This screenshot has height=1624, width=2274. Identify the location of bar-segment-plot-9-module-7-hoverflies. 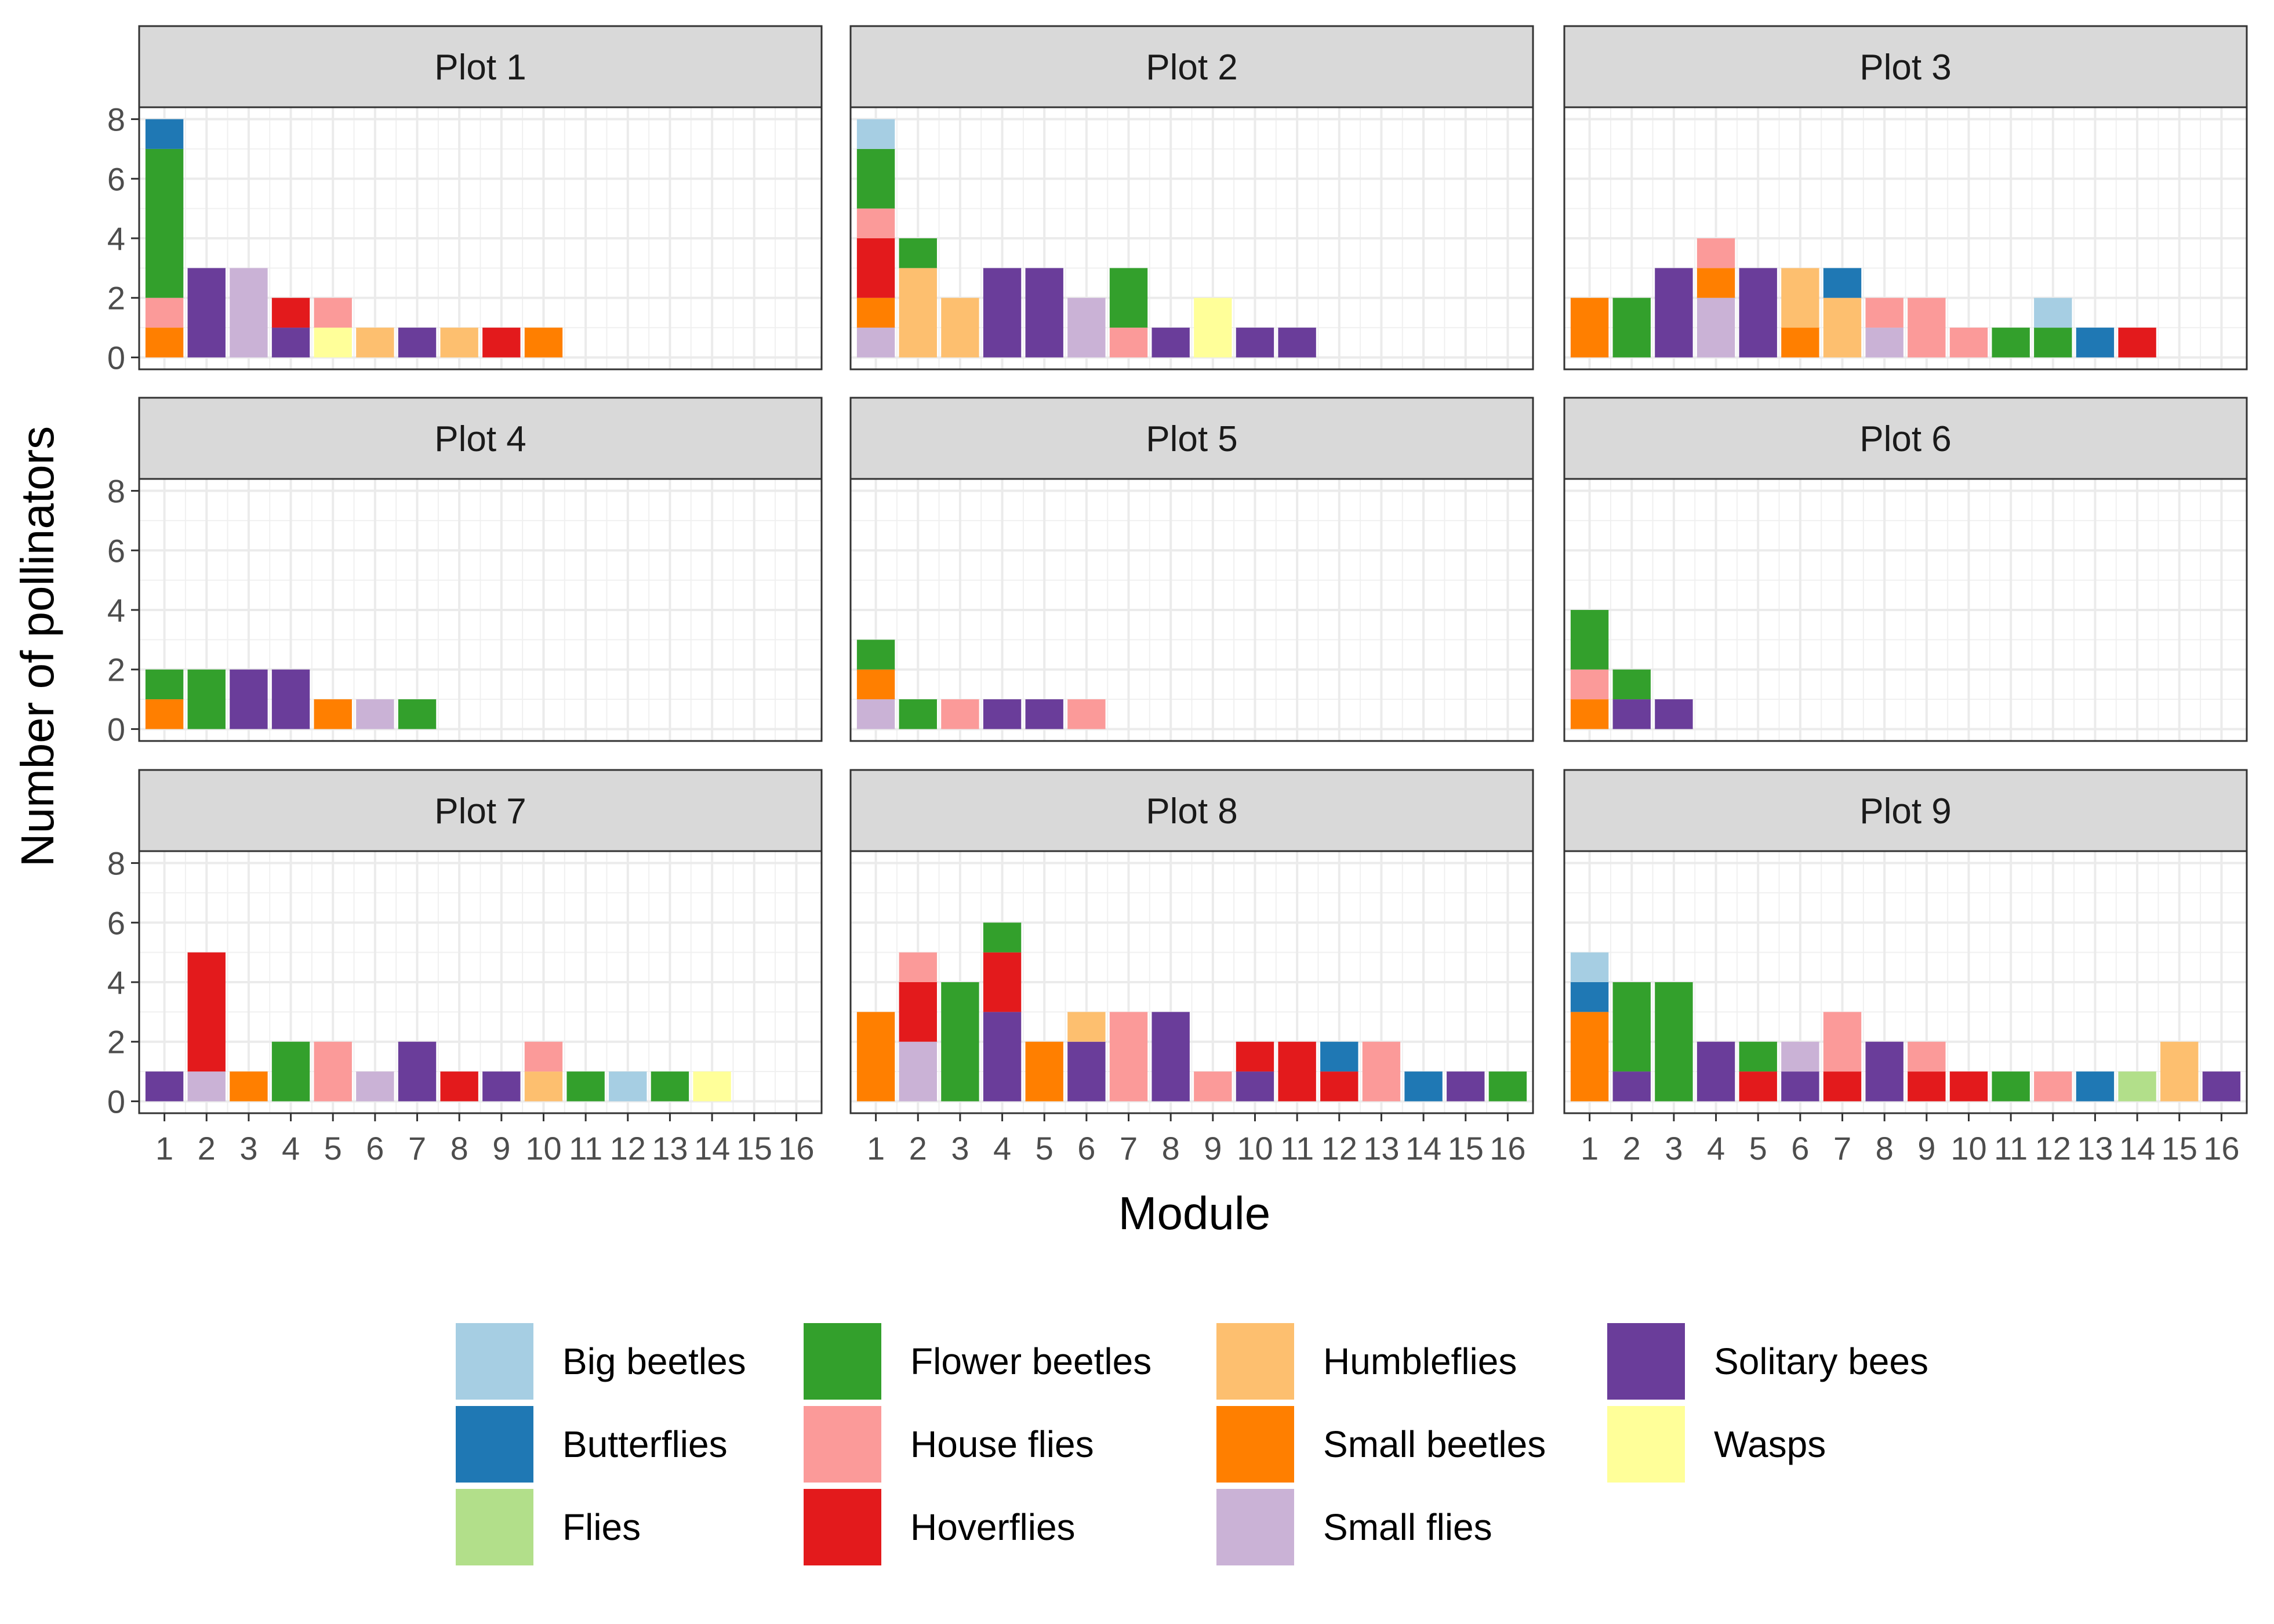
(1842, 1086).